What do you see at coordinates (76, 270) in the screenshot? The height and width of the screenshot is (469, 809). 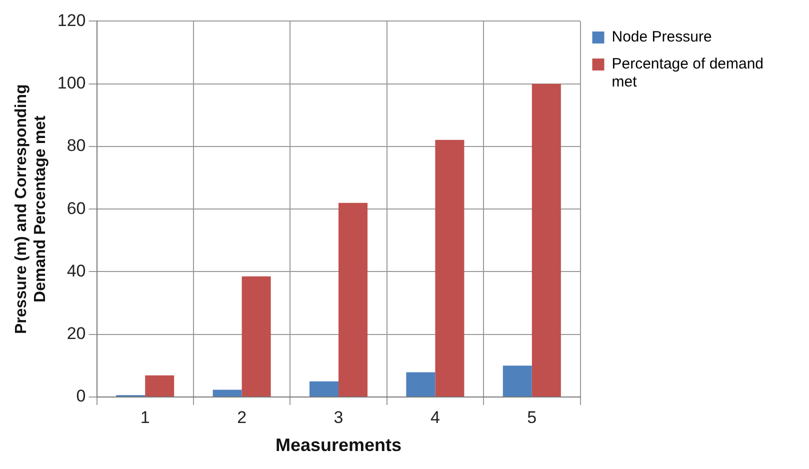 I see `y-tick-label: 40` at bounding box center [76, 270].